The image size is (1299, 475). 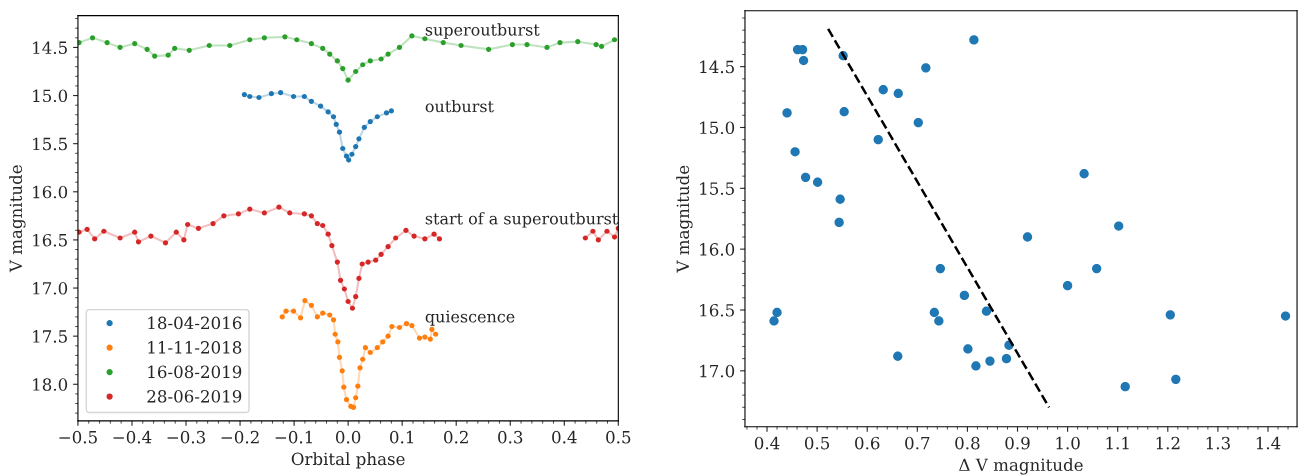 I want to click on x-tick-label: 0.5, so click(x=618, y=437).